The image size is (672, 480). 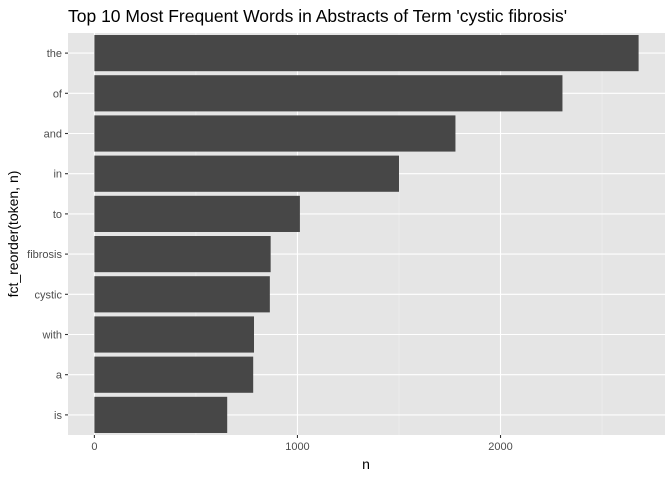 I want to click on bar-and, so click(x=275, y=133).